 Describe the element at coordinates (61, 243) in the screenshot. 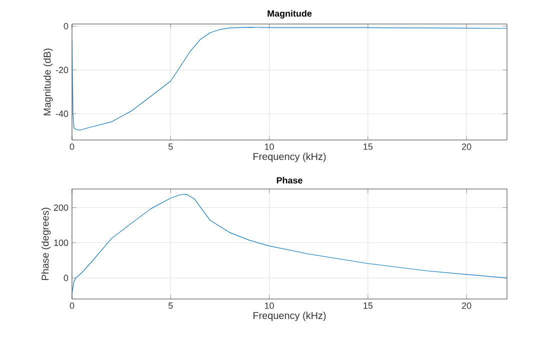

I see `y-tick-label: 100` at that location.